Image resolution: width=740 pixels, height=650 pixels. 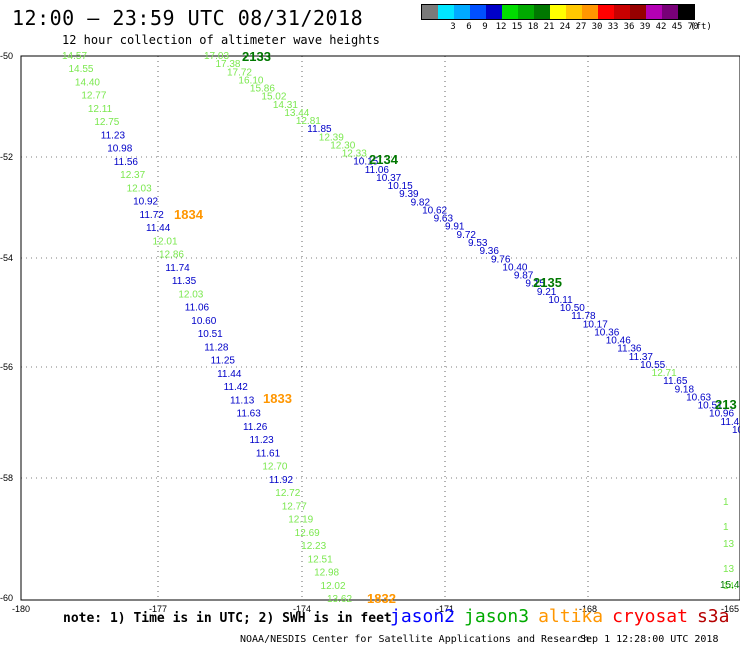 I want to click on lon-tick-label: -177, so click(x=158, y=609).